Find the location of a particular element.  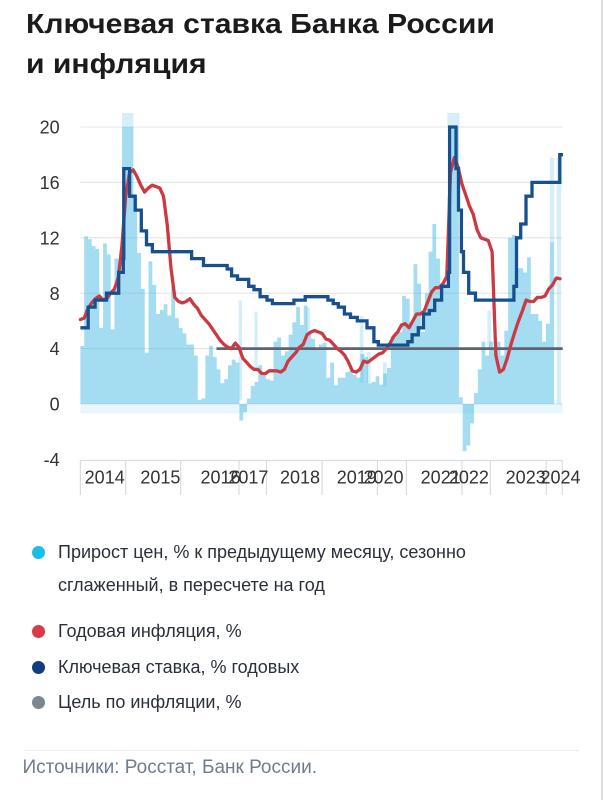

svg-text: 2024 is located at coordinates (560, 478).